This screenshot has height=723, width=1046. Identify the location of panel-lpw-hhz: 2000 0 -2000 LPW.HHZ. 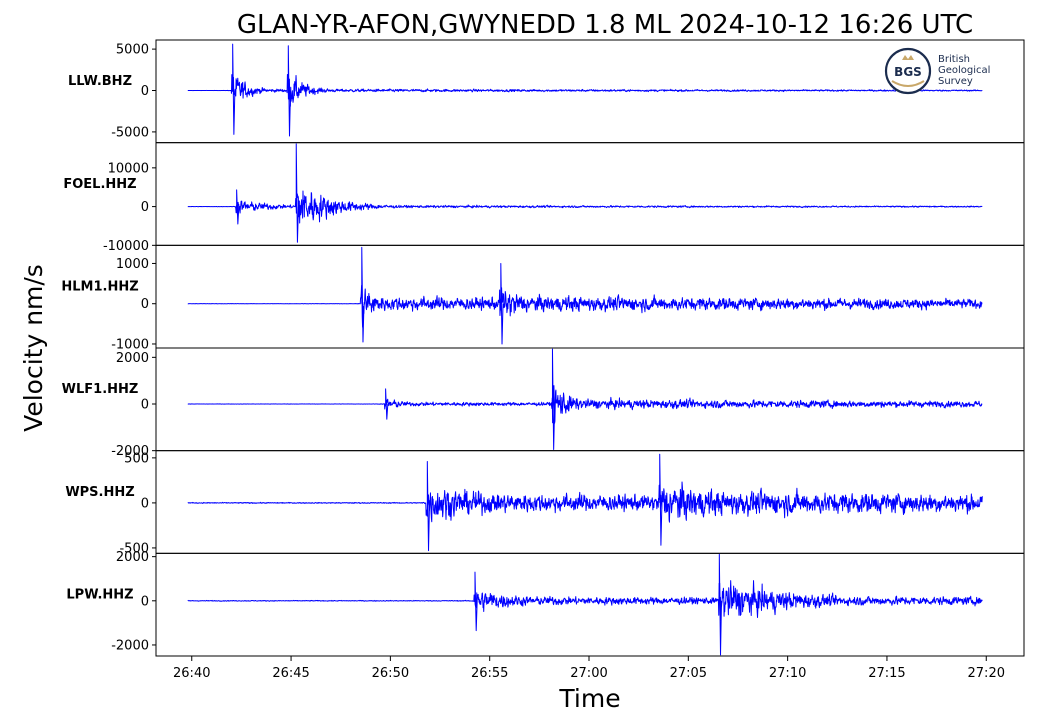
(545, 603).